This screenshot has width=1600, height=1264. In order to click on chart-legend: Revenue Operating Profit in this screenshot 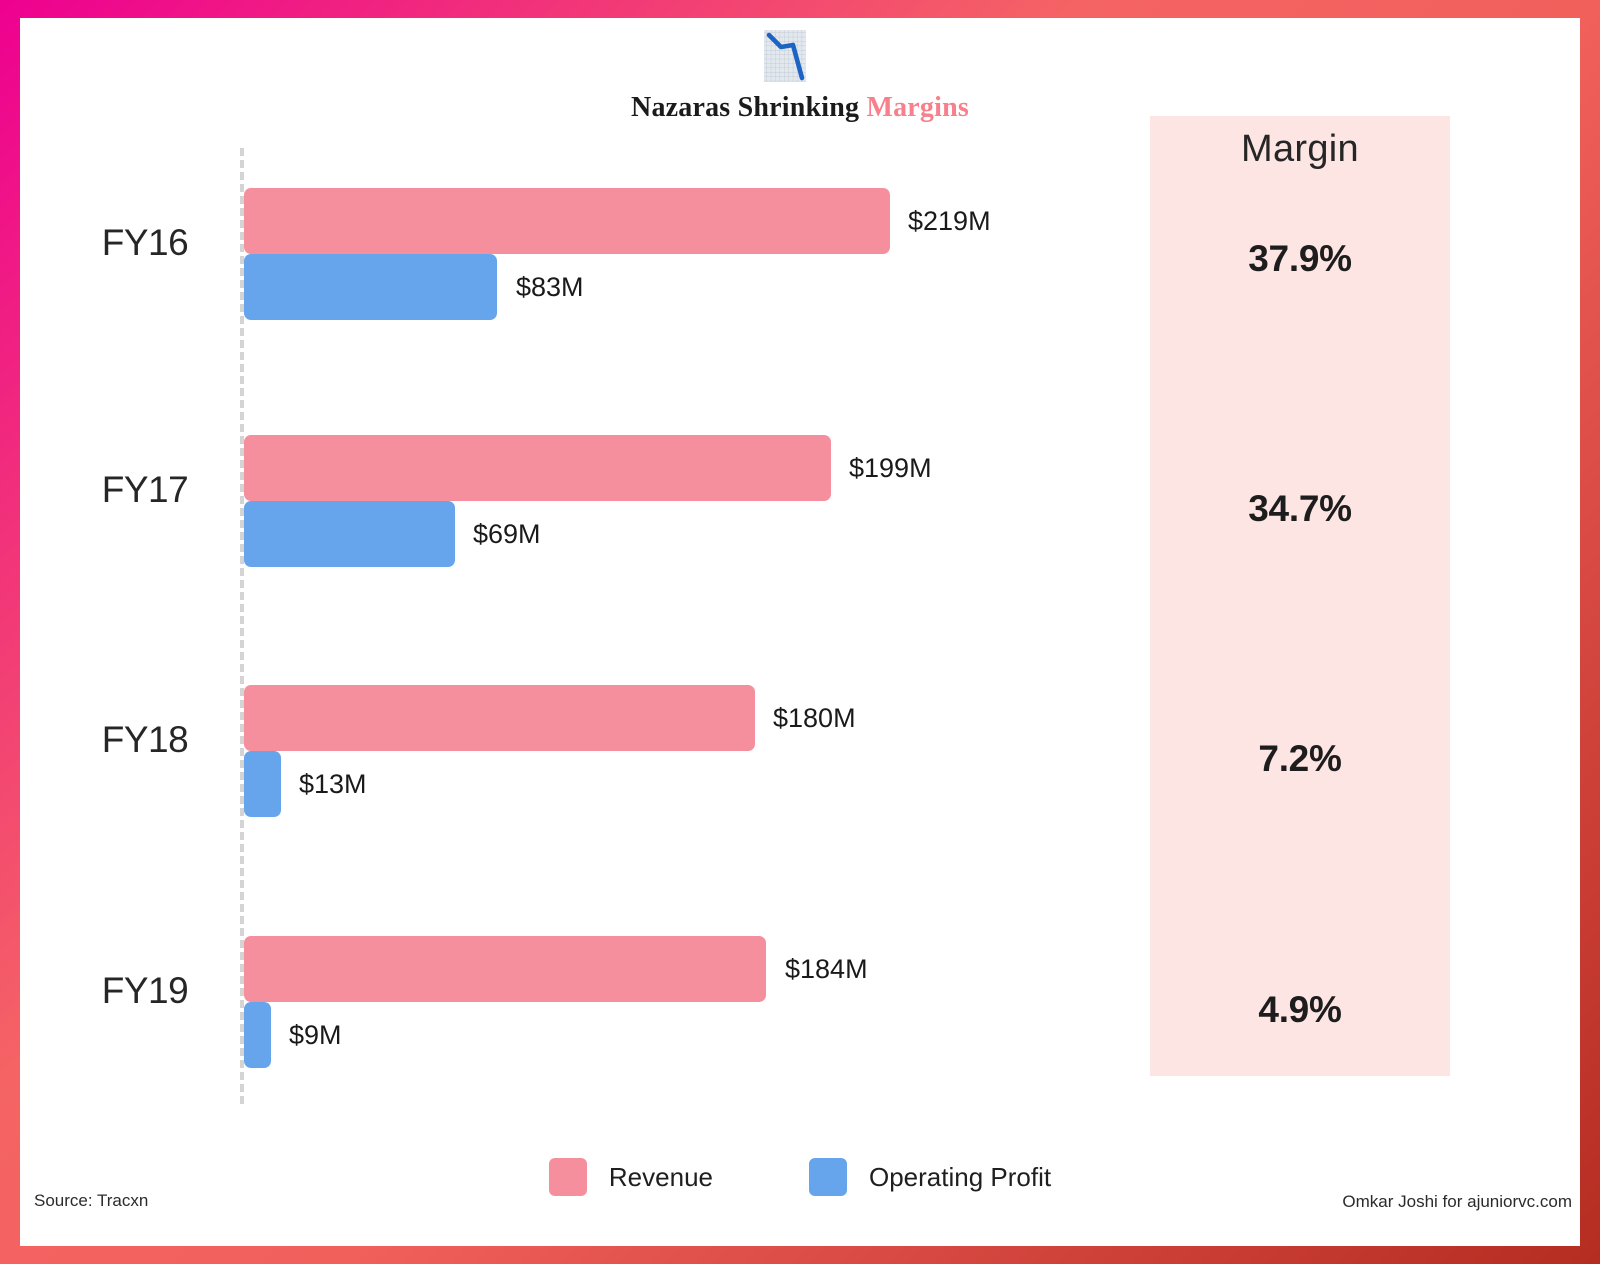, I will do `click(800, 1177)`.